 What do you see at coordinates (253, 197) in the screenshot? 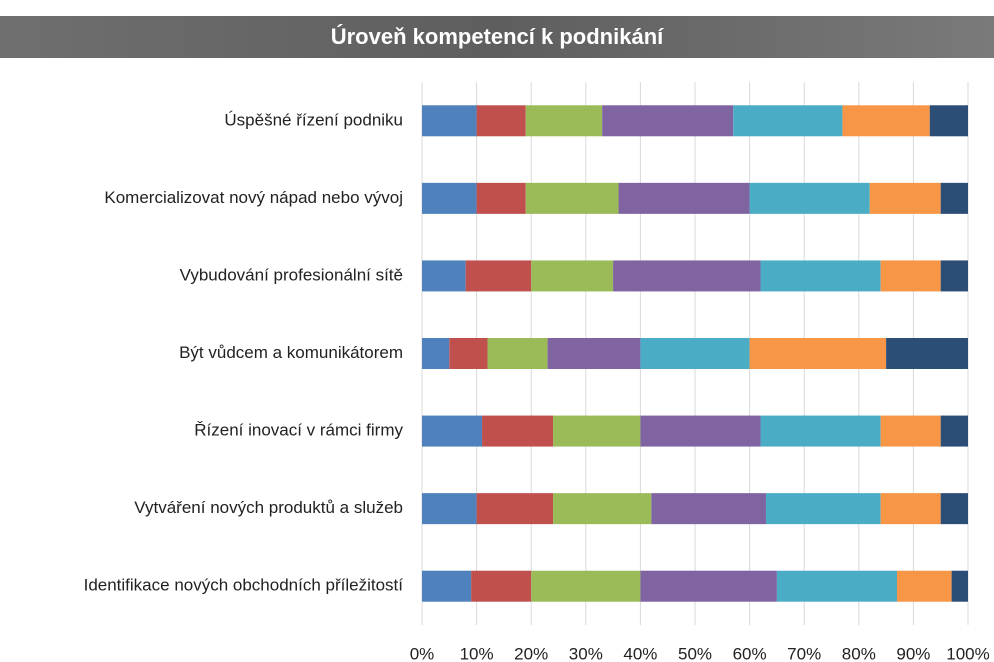
I see `y-tick-label: Komercializovat nový nápad nebo vývoj` at bounding box center [253, 197].